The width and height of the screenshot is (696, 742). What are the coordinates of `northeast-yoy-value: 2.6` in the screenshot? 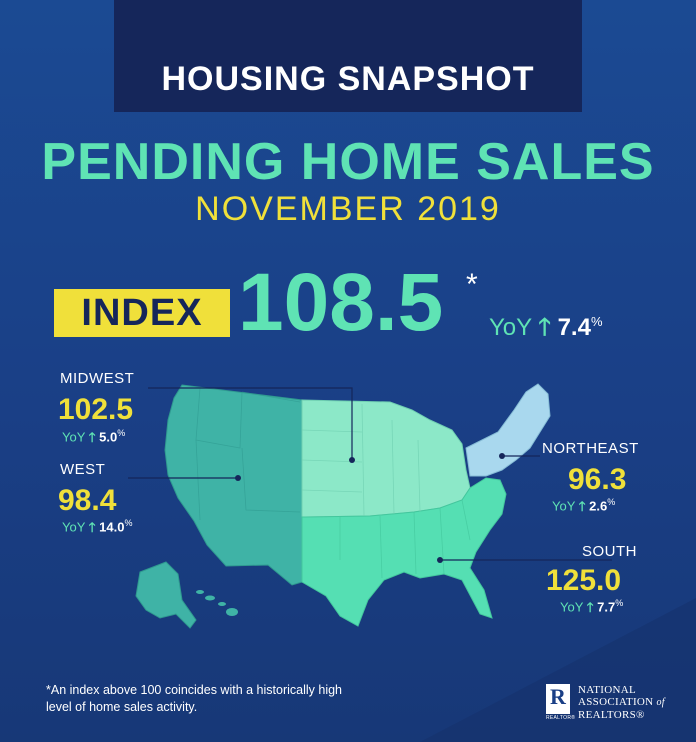 It's located at (598, 506).